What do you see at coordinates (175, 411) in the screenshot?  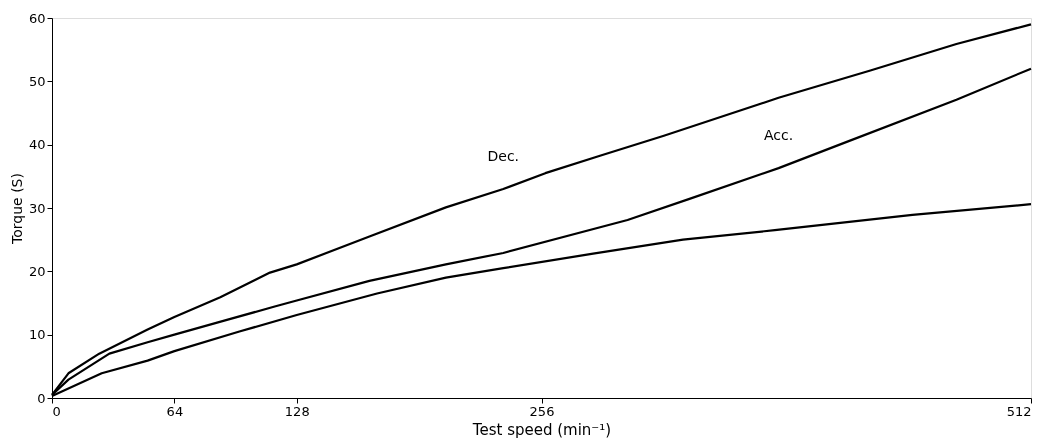 I see `x-tick-label: 64` at bounding box center [175, 411].